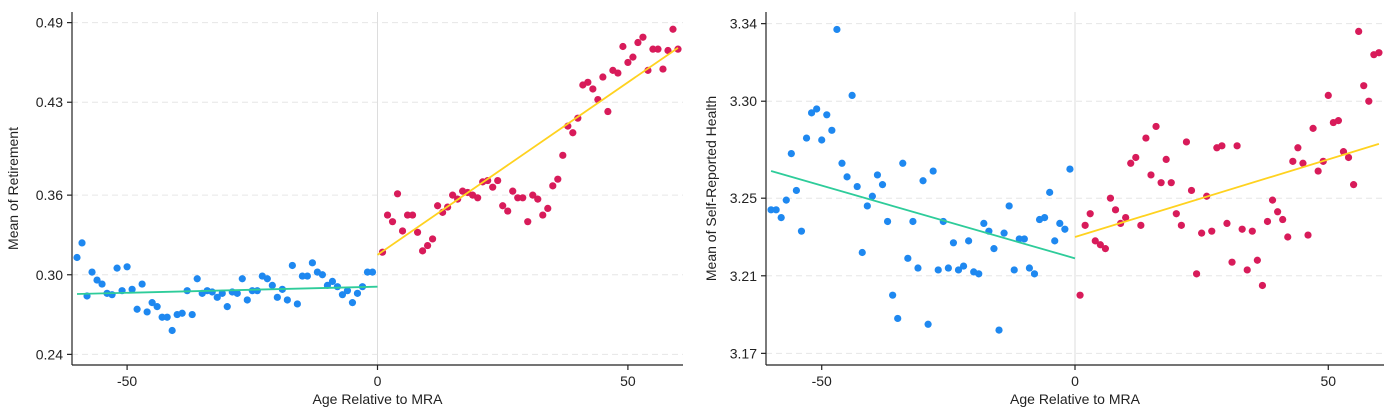  Describe the element at coordinates (743, 198) in the screenshot. I see `y-tick-label: 3.25` at that location.